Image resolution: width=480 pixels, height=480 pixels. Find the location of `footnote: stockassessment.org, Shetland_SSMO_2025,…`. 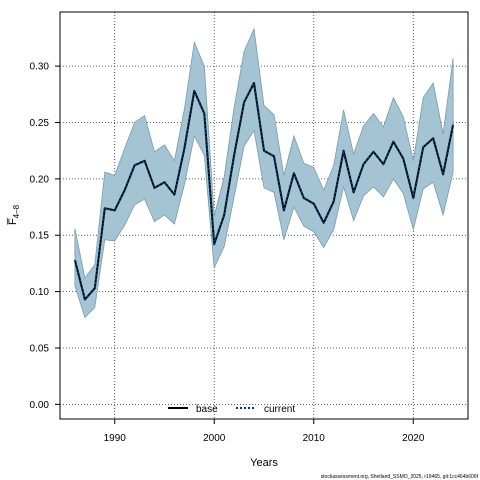

footnote: stockassessment.org, Shetland_SSMO_2025,… is located at coordinates (400, 477).